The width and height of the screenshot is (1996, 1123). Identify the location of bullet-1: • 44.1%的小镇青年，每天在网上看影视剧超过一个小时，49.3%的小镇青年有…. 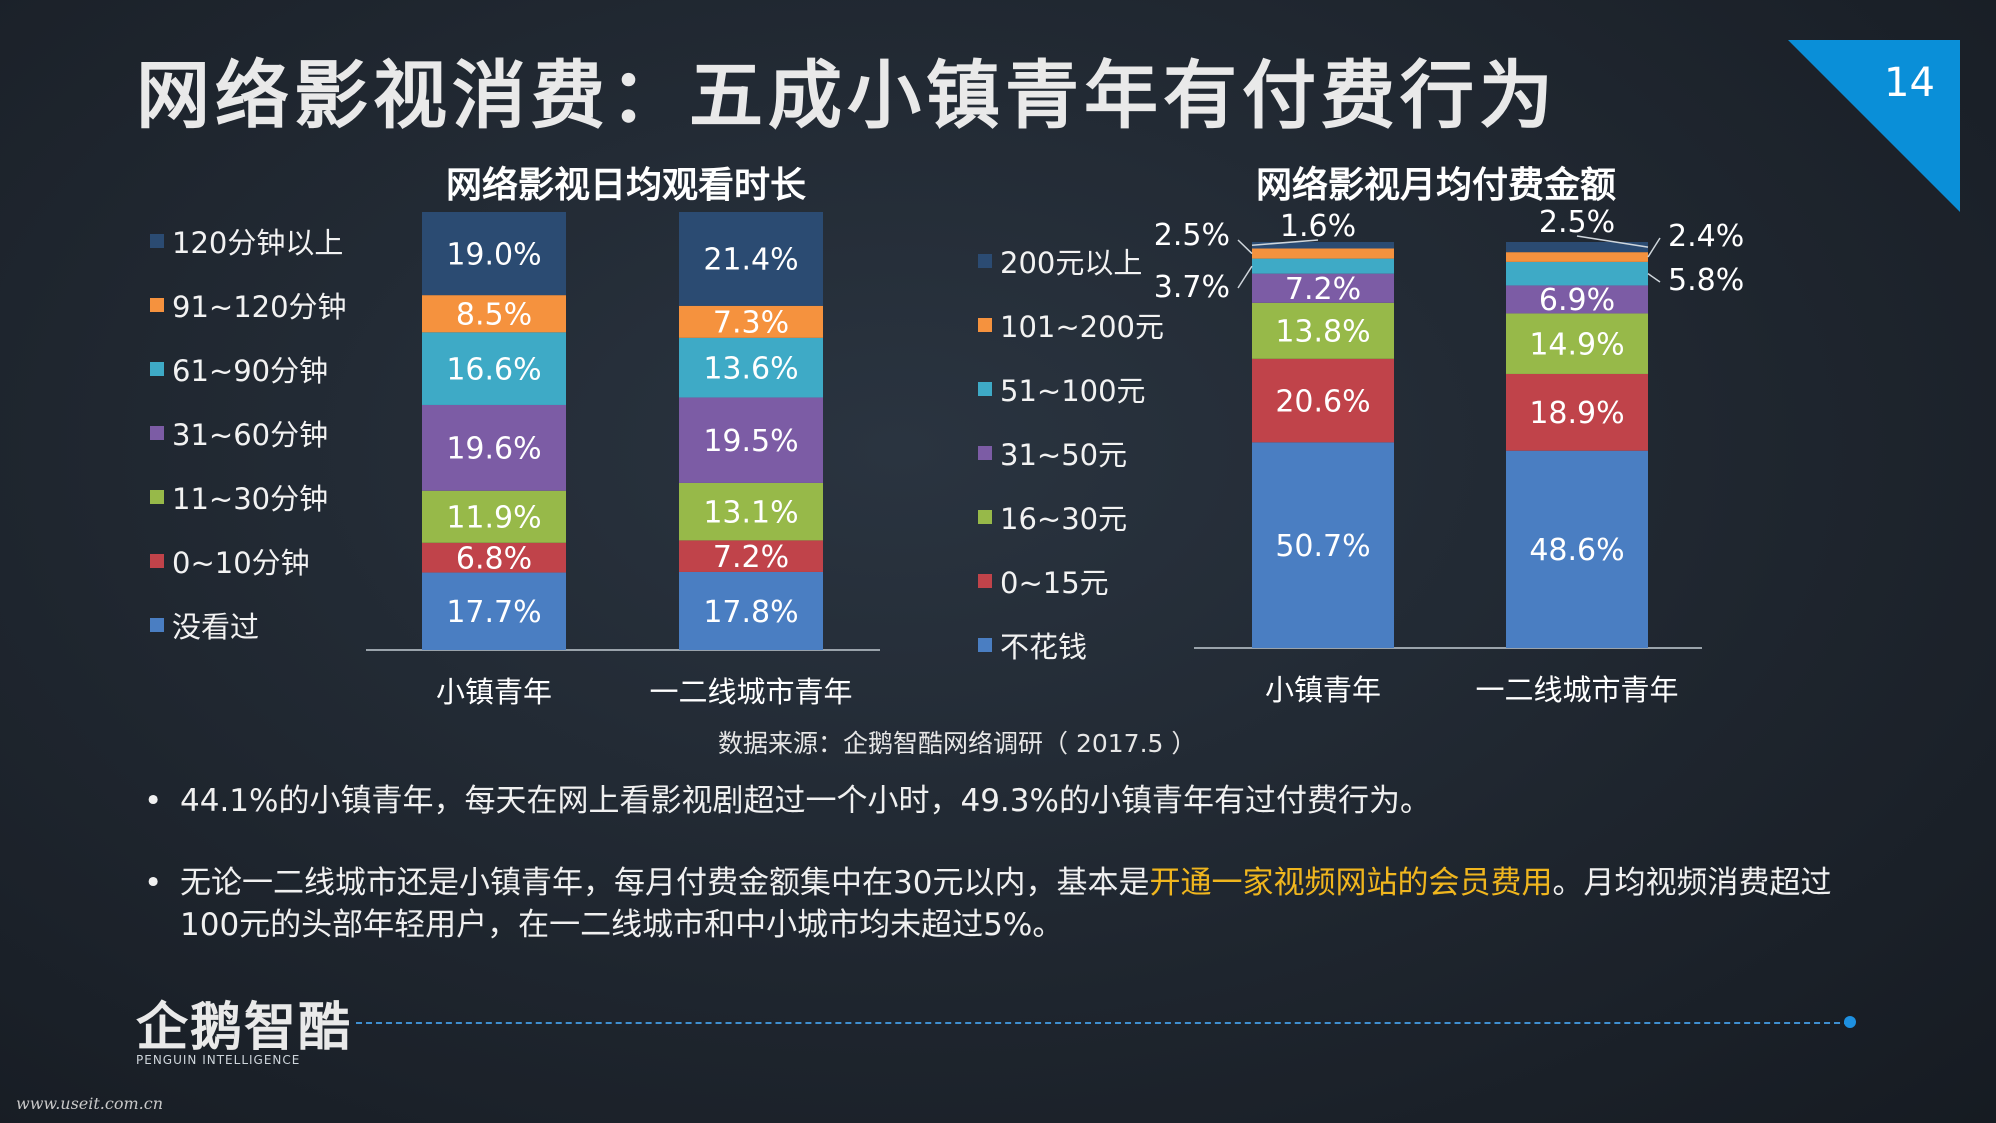
(1010, 801).